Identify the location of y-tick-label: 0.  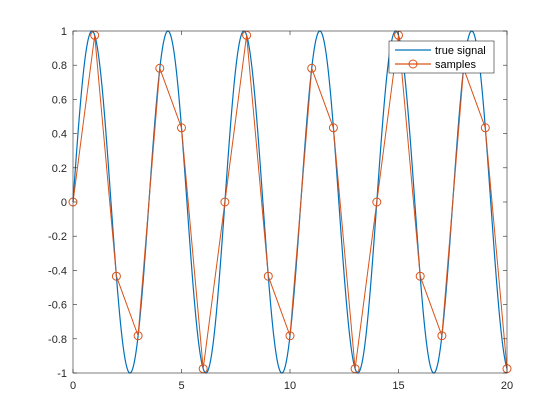
(64, 203).